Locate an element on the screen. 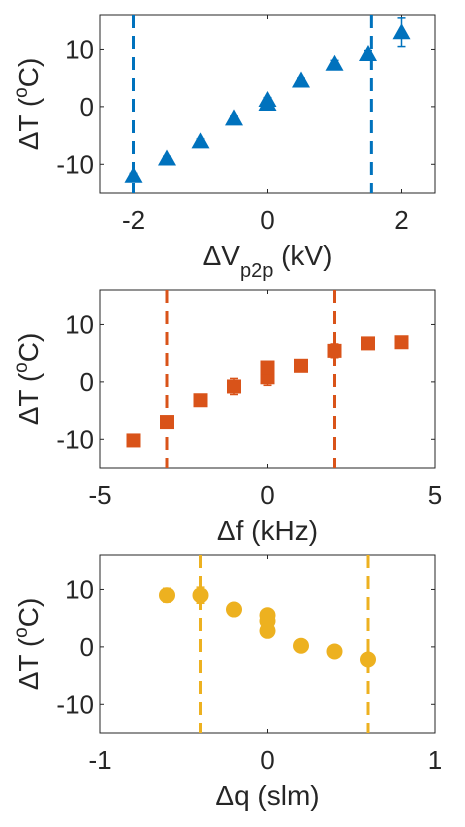 The width and height of the screenshot is (465, 827). x-axis-label: ΔVp2p (kV) is located at coordinates (268, 261).